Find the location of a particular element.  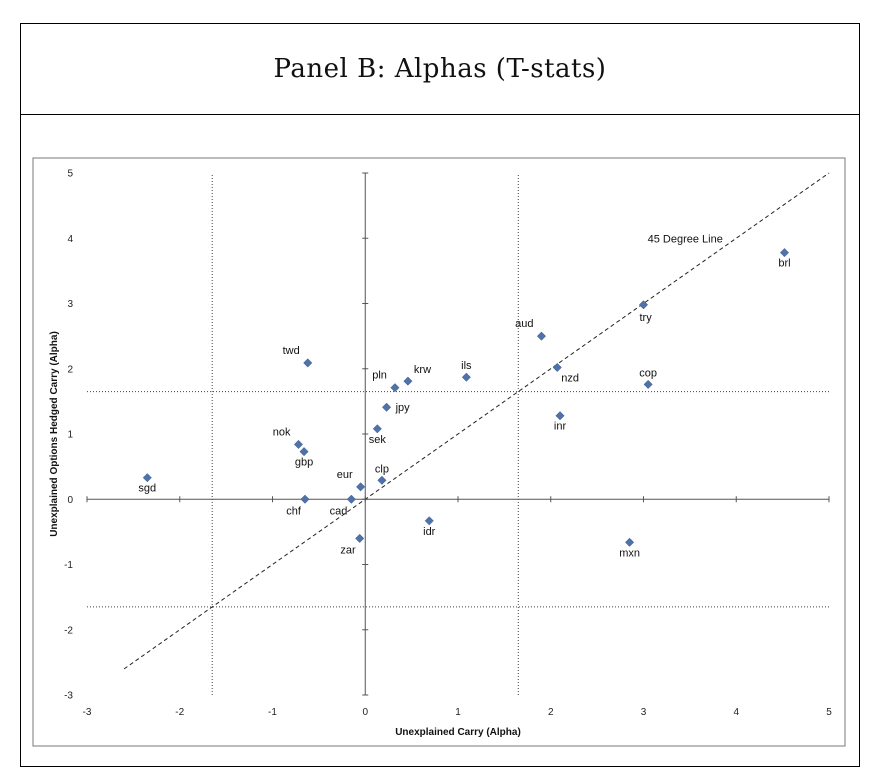

x-tick-label: 1 is located at coordinates (458, 712).